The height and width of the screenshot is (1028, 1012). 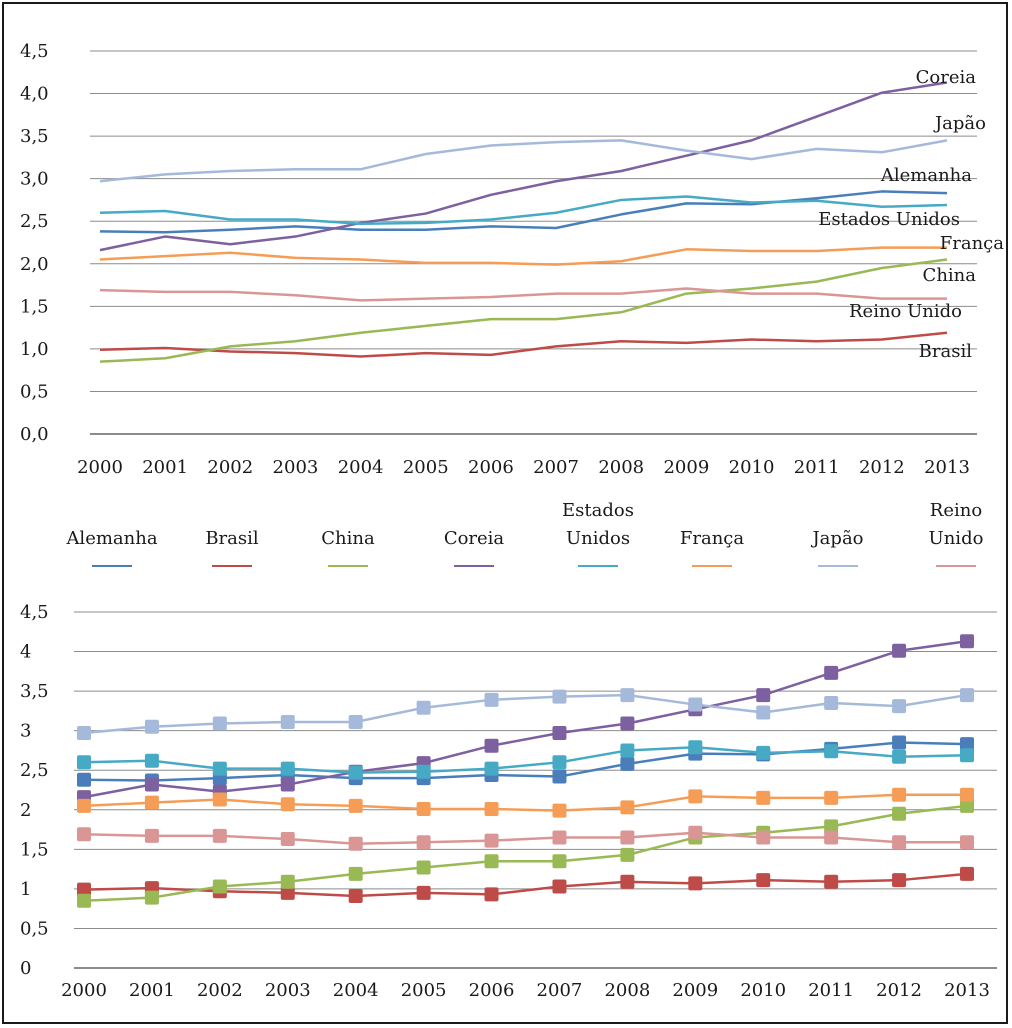 I want to click on series-line-fran-a, so click(x=523, y=256).